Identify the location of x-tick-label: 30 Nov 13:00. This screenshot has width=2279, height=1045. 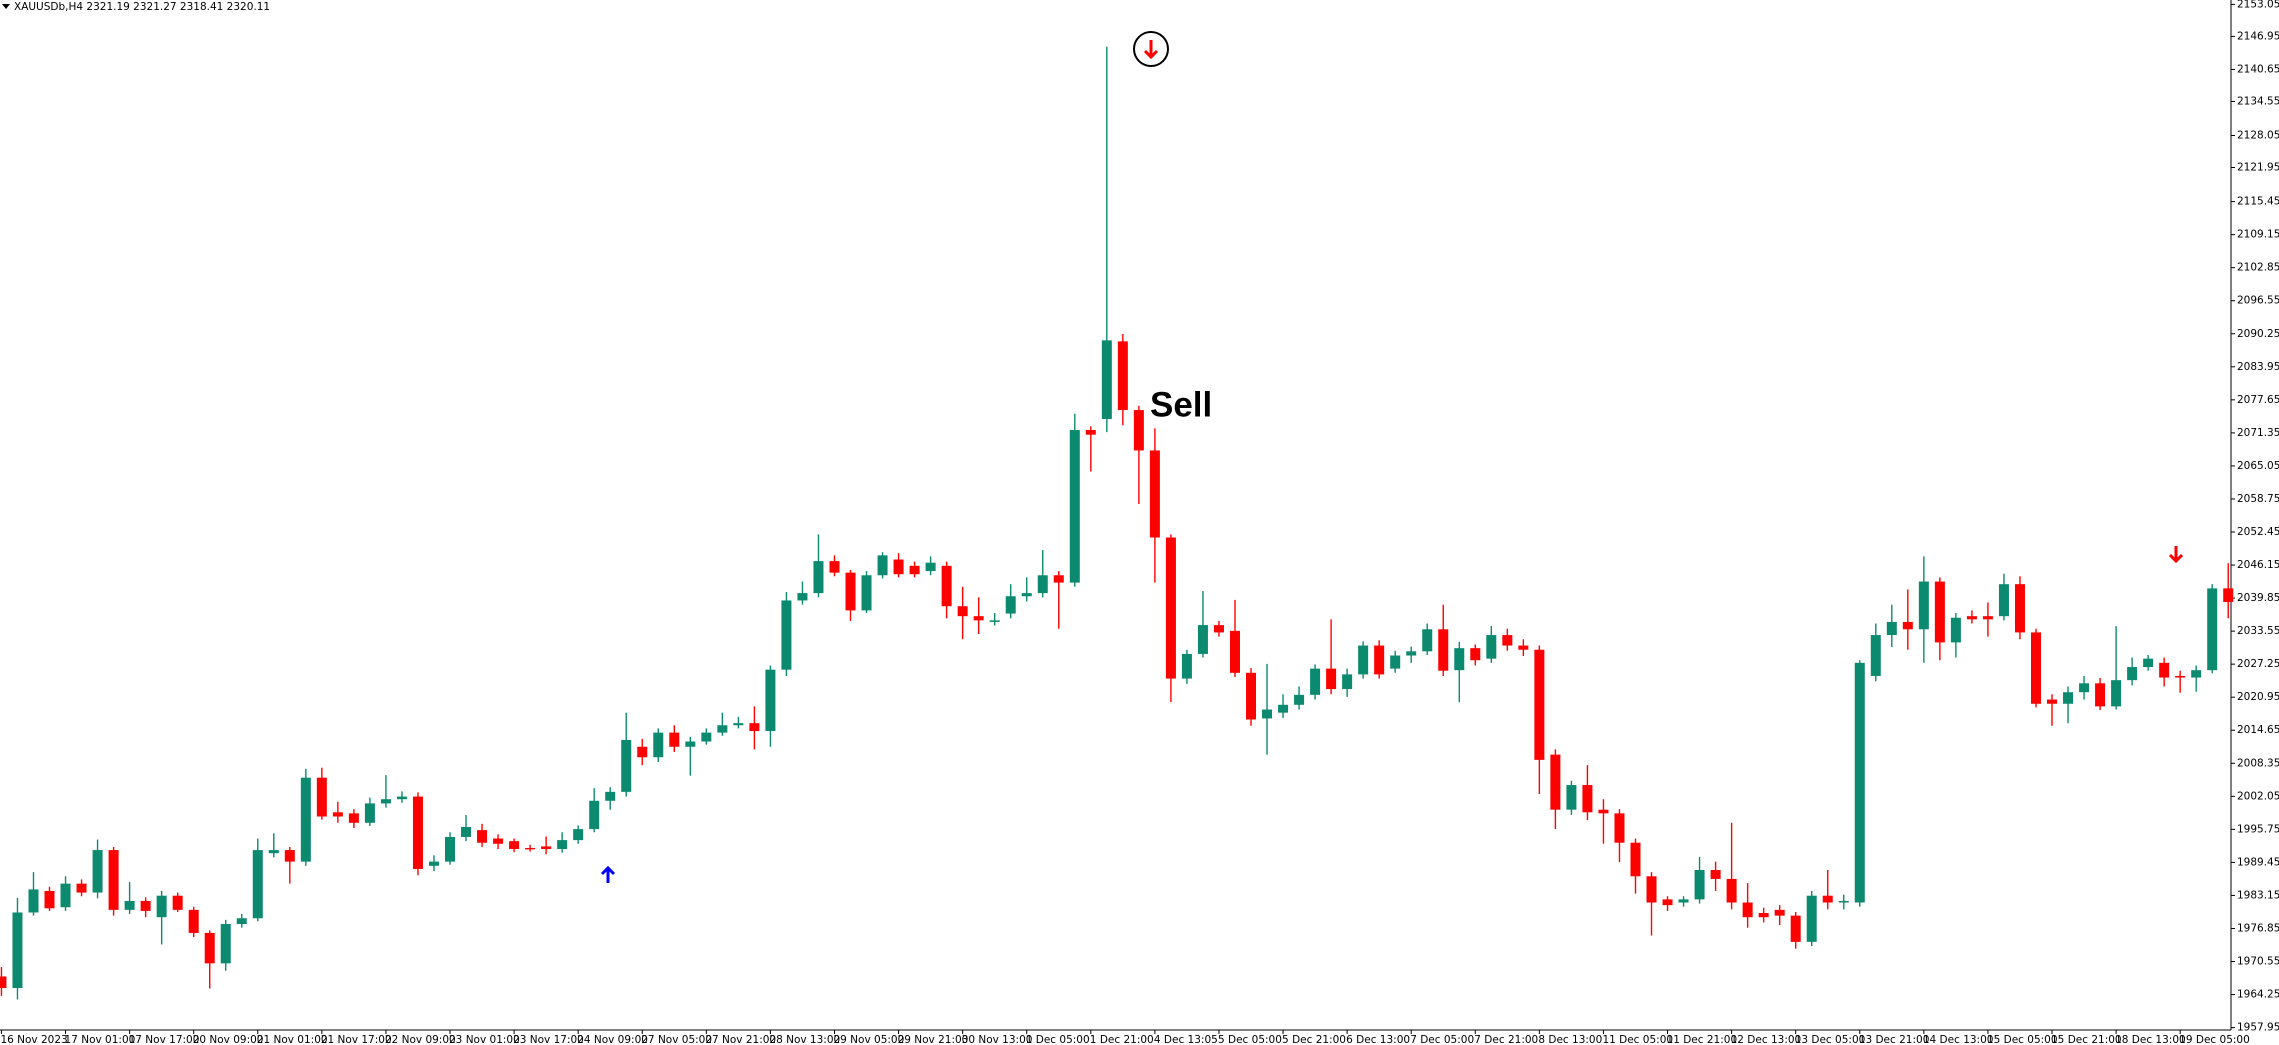
(997, 1039).